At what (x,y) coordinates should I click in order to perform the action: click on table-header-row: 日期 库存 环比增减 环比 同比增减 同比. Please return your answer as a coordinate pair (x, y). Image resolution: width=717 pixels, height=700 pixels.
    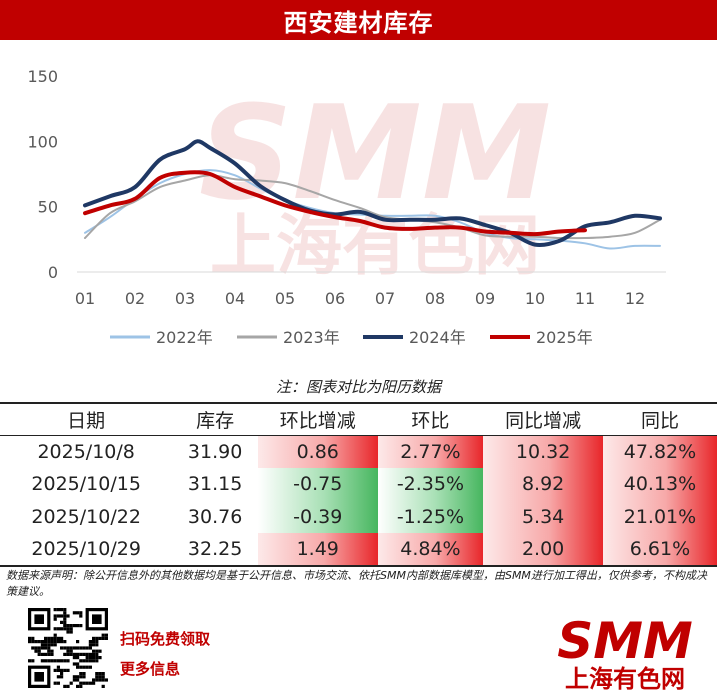
    Looking at the image, I should click on (358, 419).